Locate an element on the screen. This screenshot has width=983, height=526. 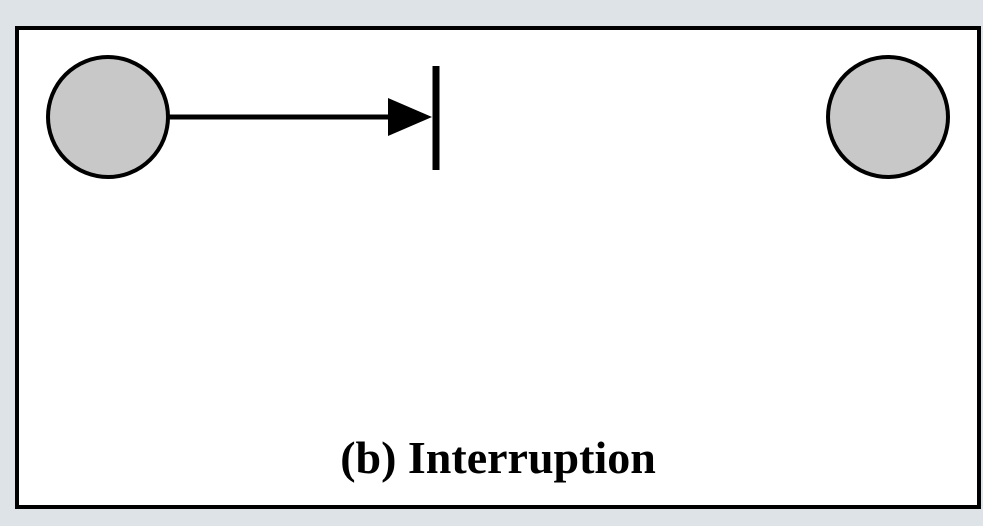
source-node is located at coordinates (108, 117).